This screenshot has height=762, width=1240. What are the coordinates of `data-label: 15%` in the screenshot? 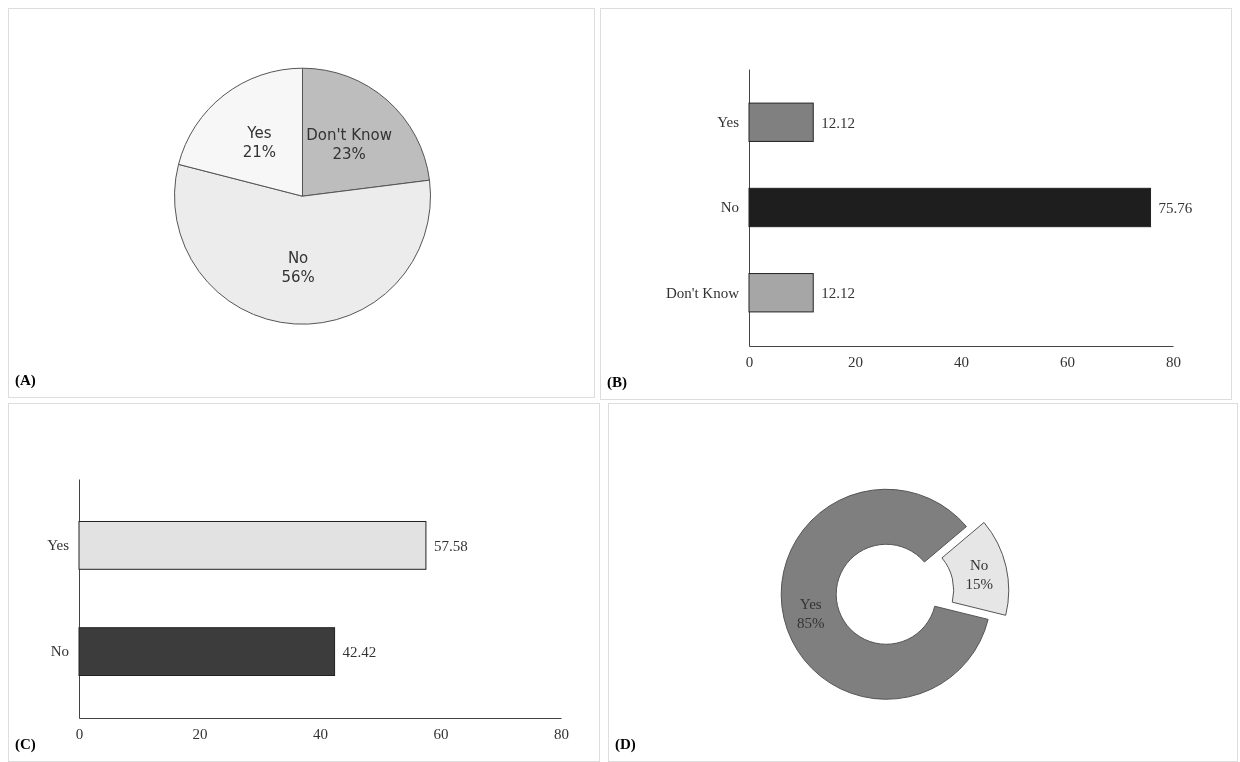 It's located at (979, 583).